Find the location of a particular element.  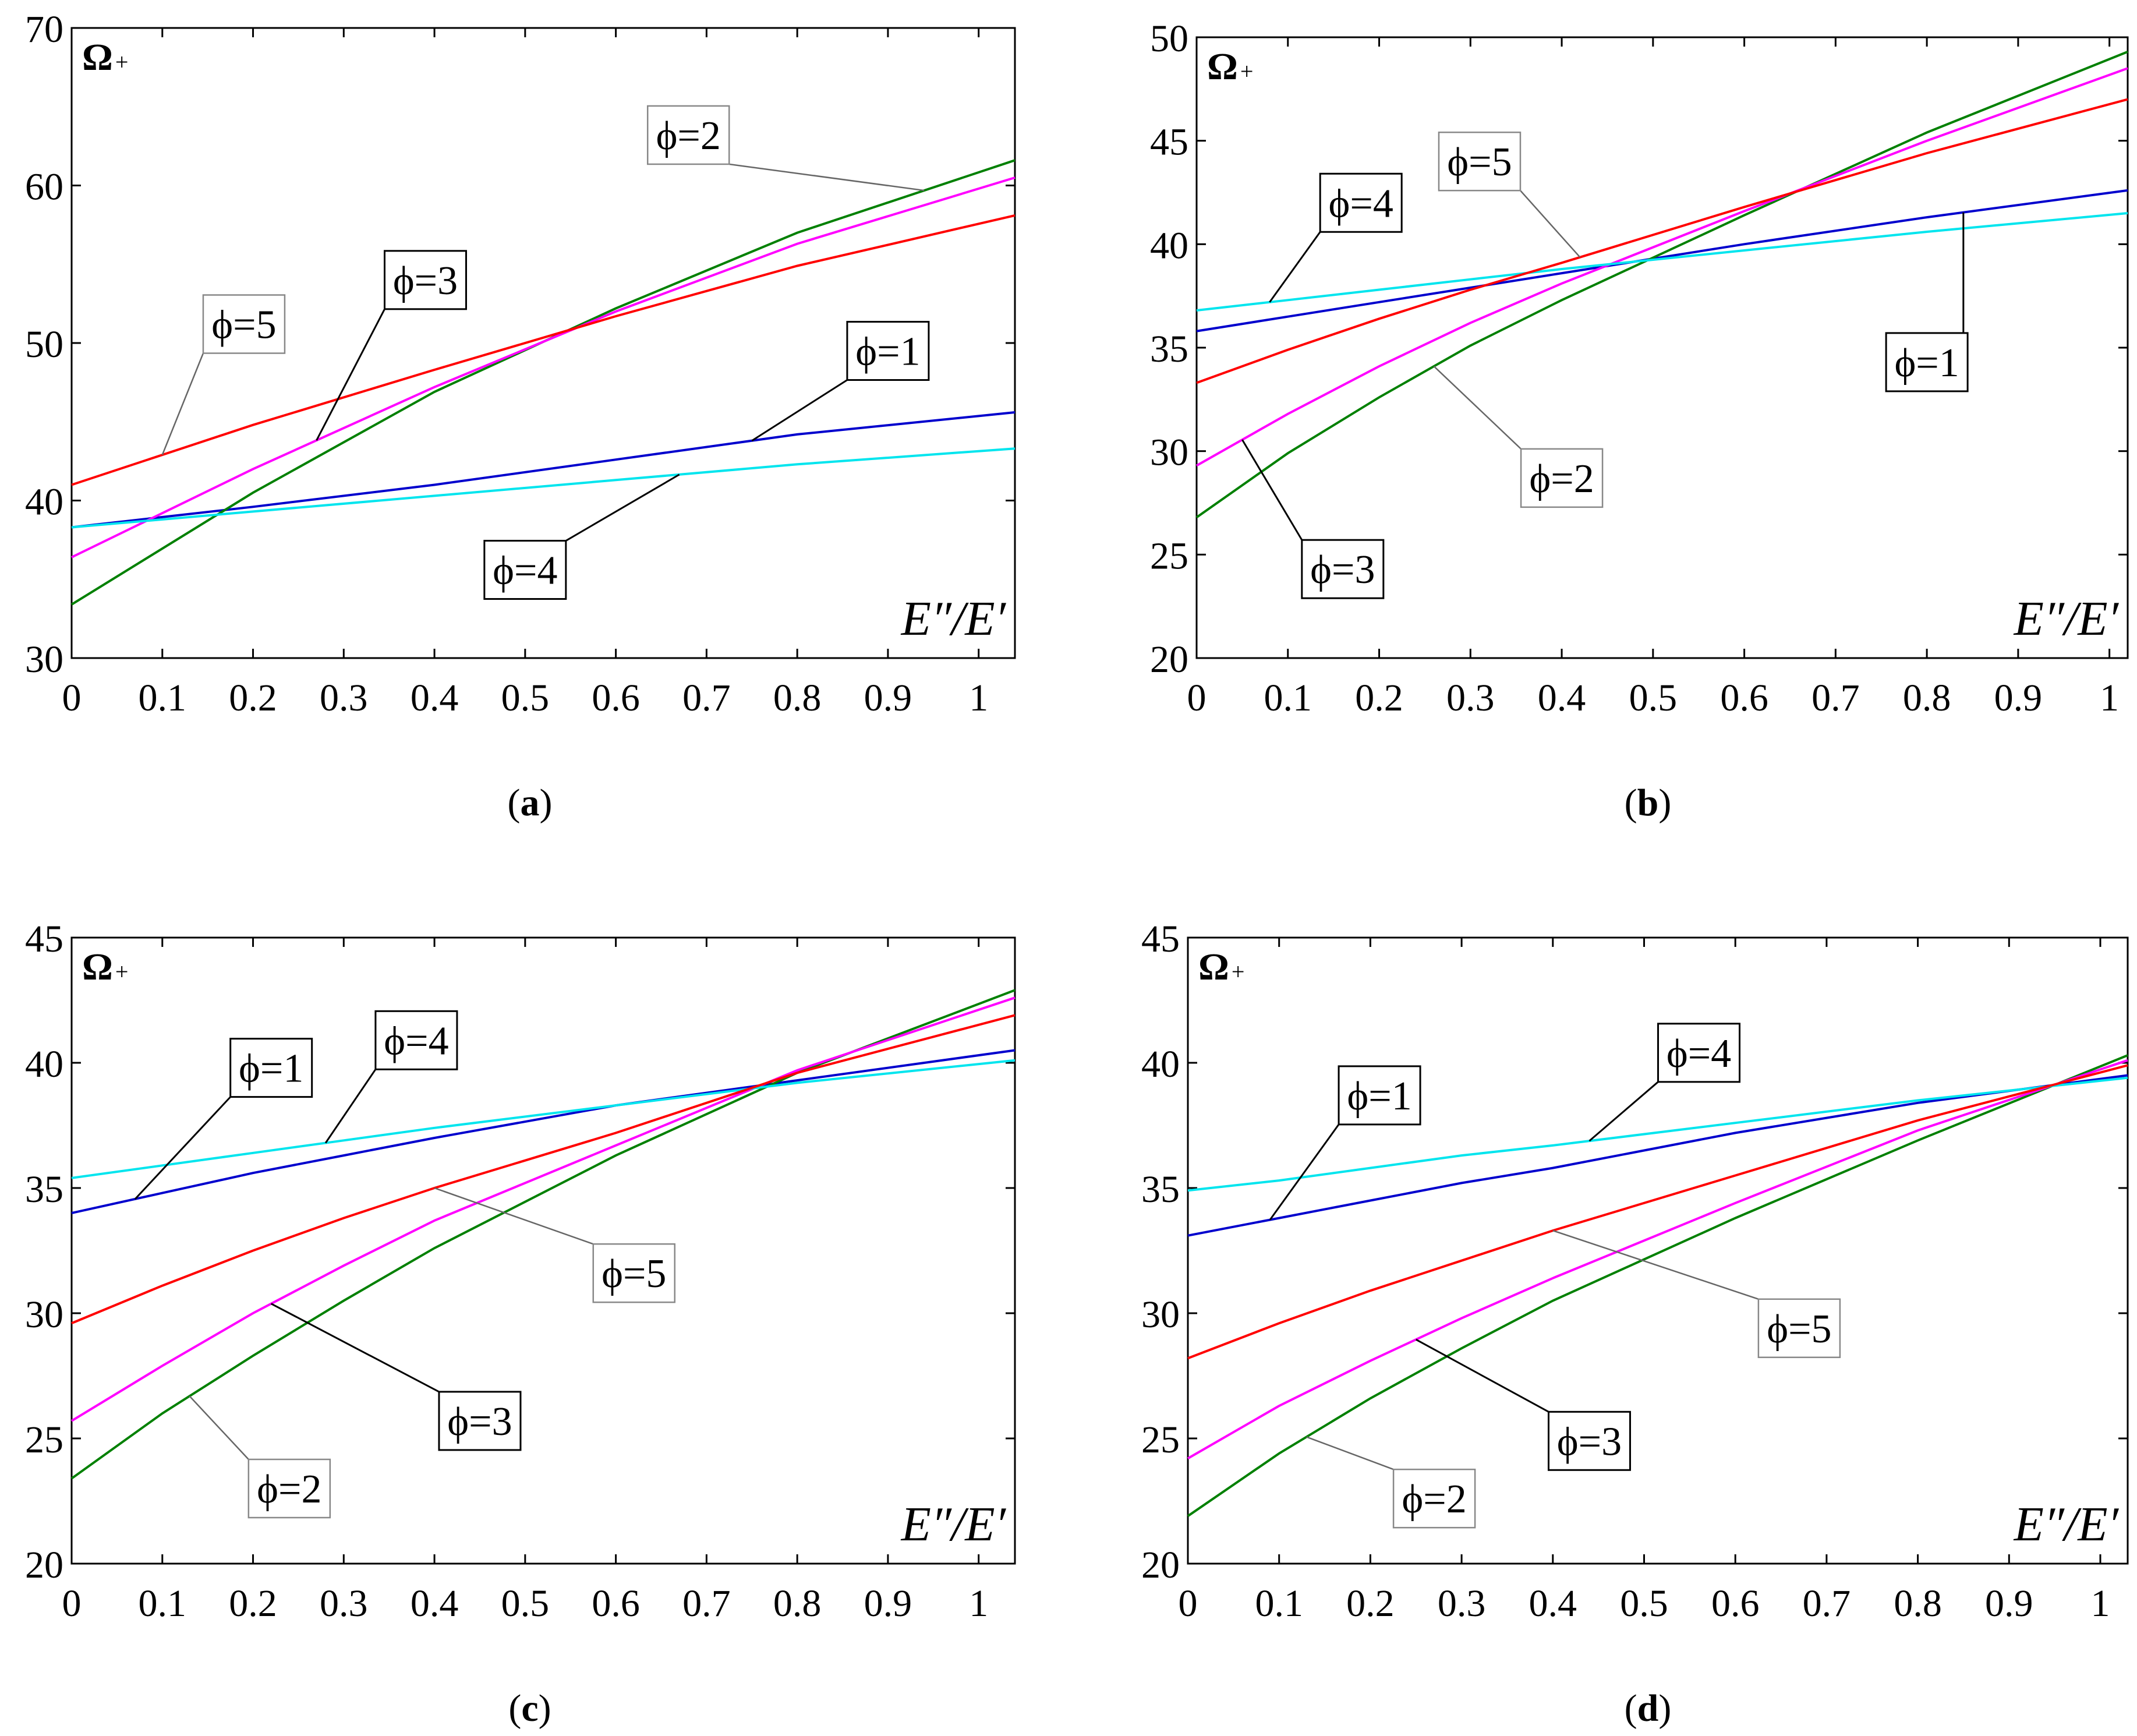

y-axis-label-subscript: + is located at coordinates (1247, 71).